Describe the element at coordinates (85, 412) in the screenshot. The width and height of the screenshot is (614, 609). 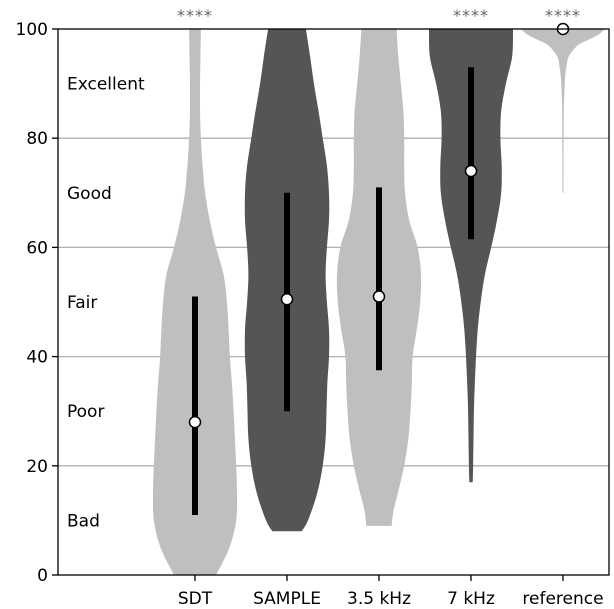
I see `quality-label-poor: Poor` at that location.